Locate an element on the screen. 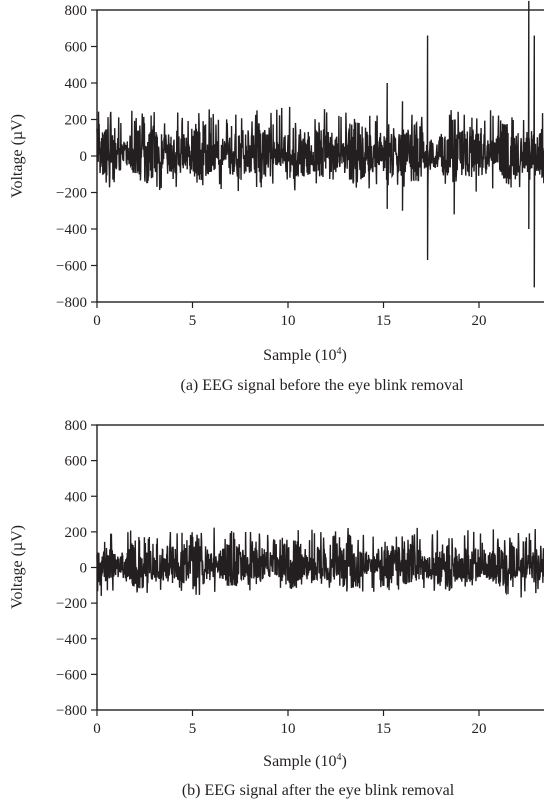 The height and width of the screenshot is (801, 544). chart-b-x-tick-label: 0 is located at coordinates (97, 729).